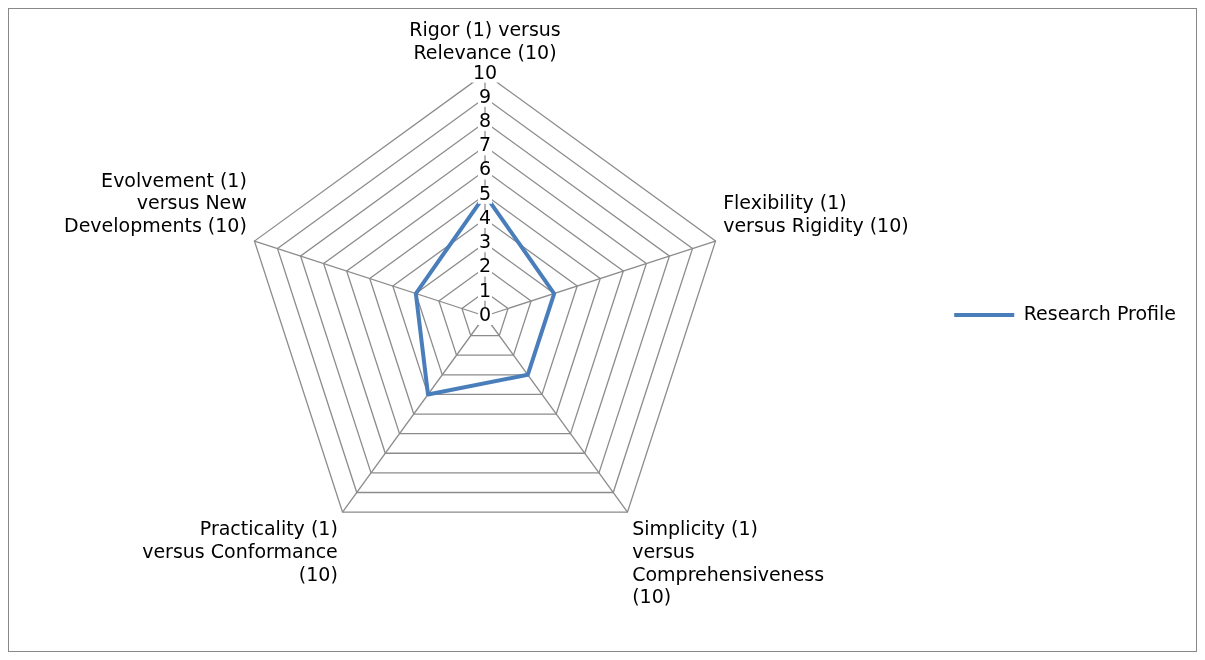 Image resolution: width=1205 pixels, height=660 pixels. I want to click on spoke-label: Practicality (1) versus Conformance (10), so click(240, 550).